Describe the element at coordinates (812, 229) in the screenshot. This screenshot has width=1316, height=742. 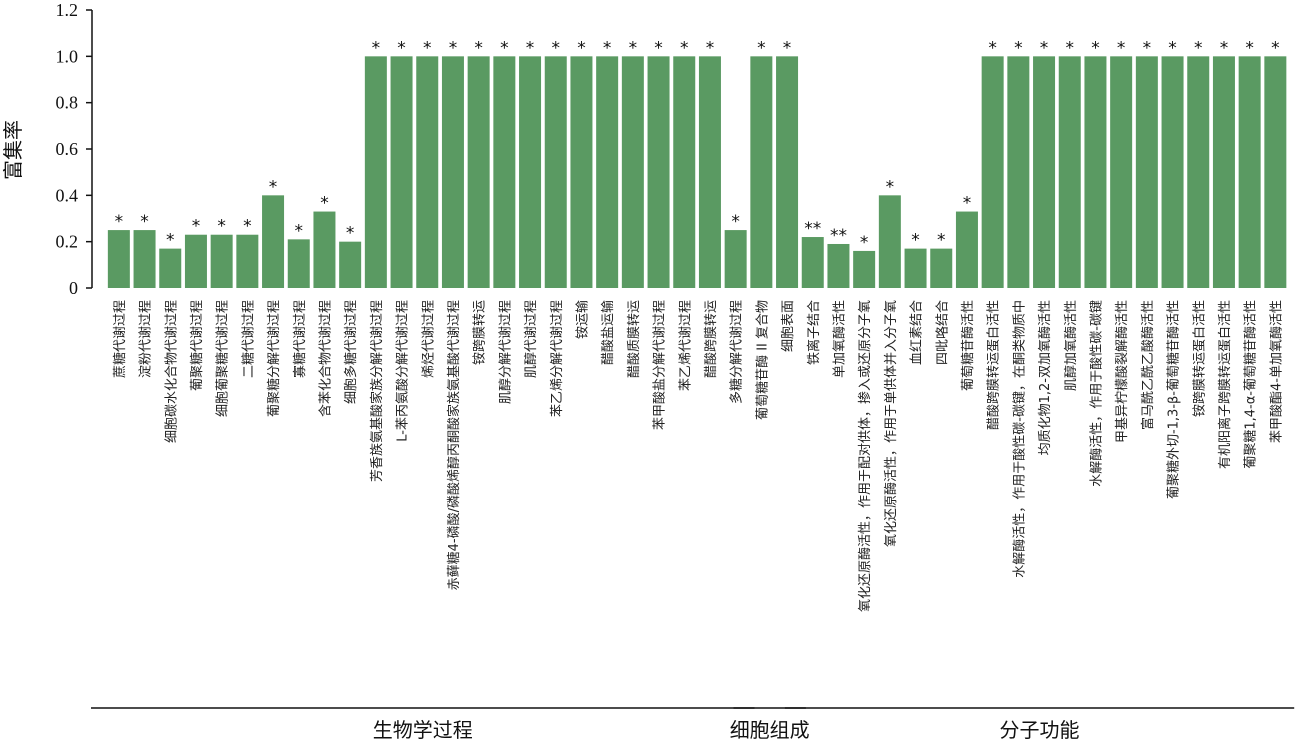
I see `significance-star: **` at that location.